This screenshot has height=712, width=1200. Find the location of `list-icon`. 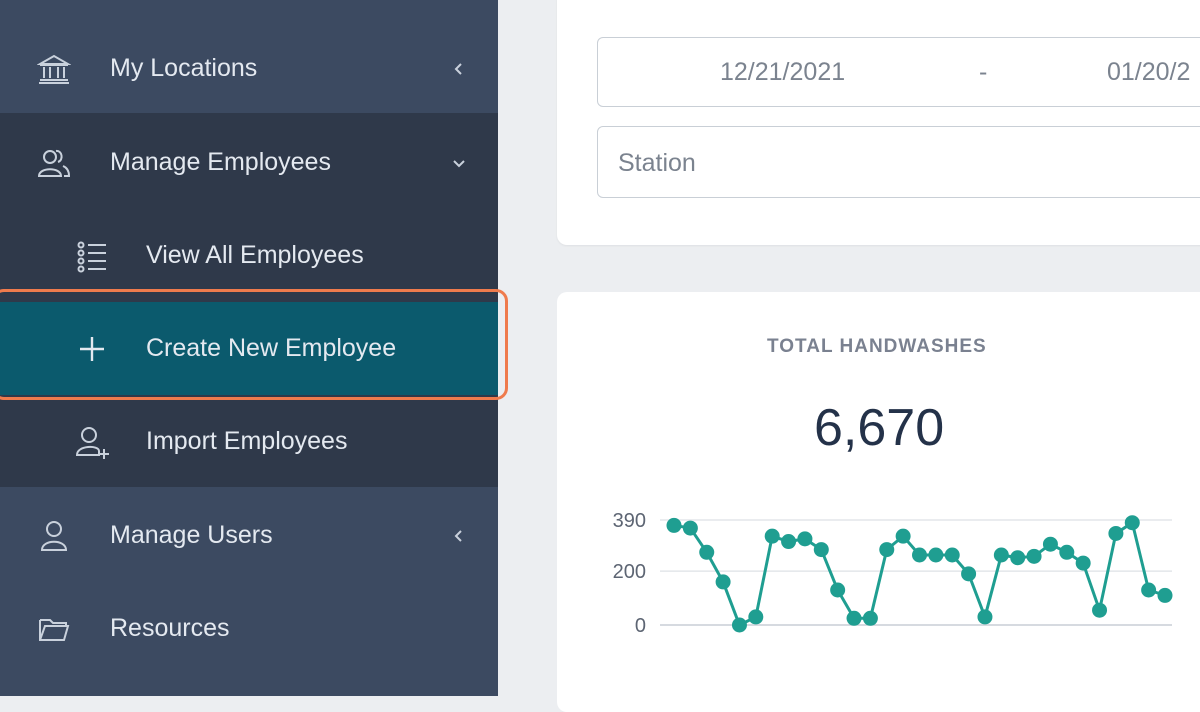

list-icon is located at coordinates (92, 256).